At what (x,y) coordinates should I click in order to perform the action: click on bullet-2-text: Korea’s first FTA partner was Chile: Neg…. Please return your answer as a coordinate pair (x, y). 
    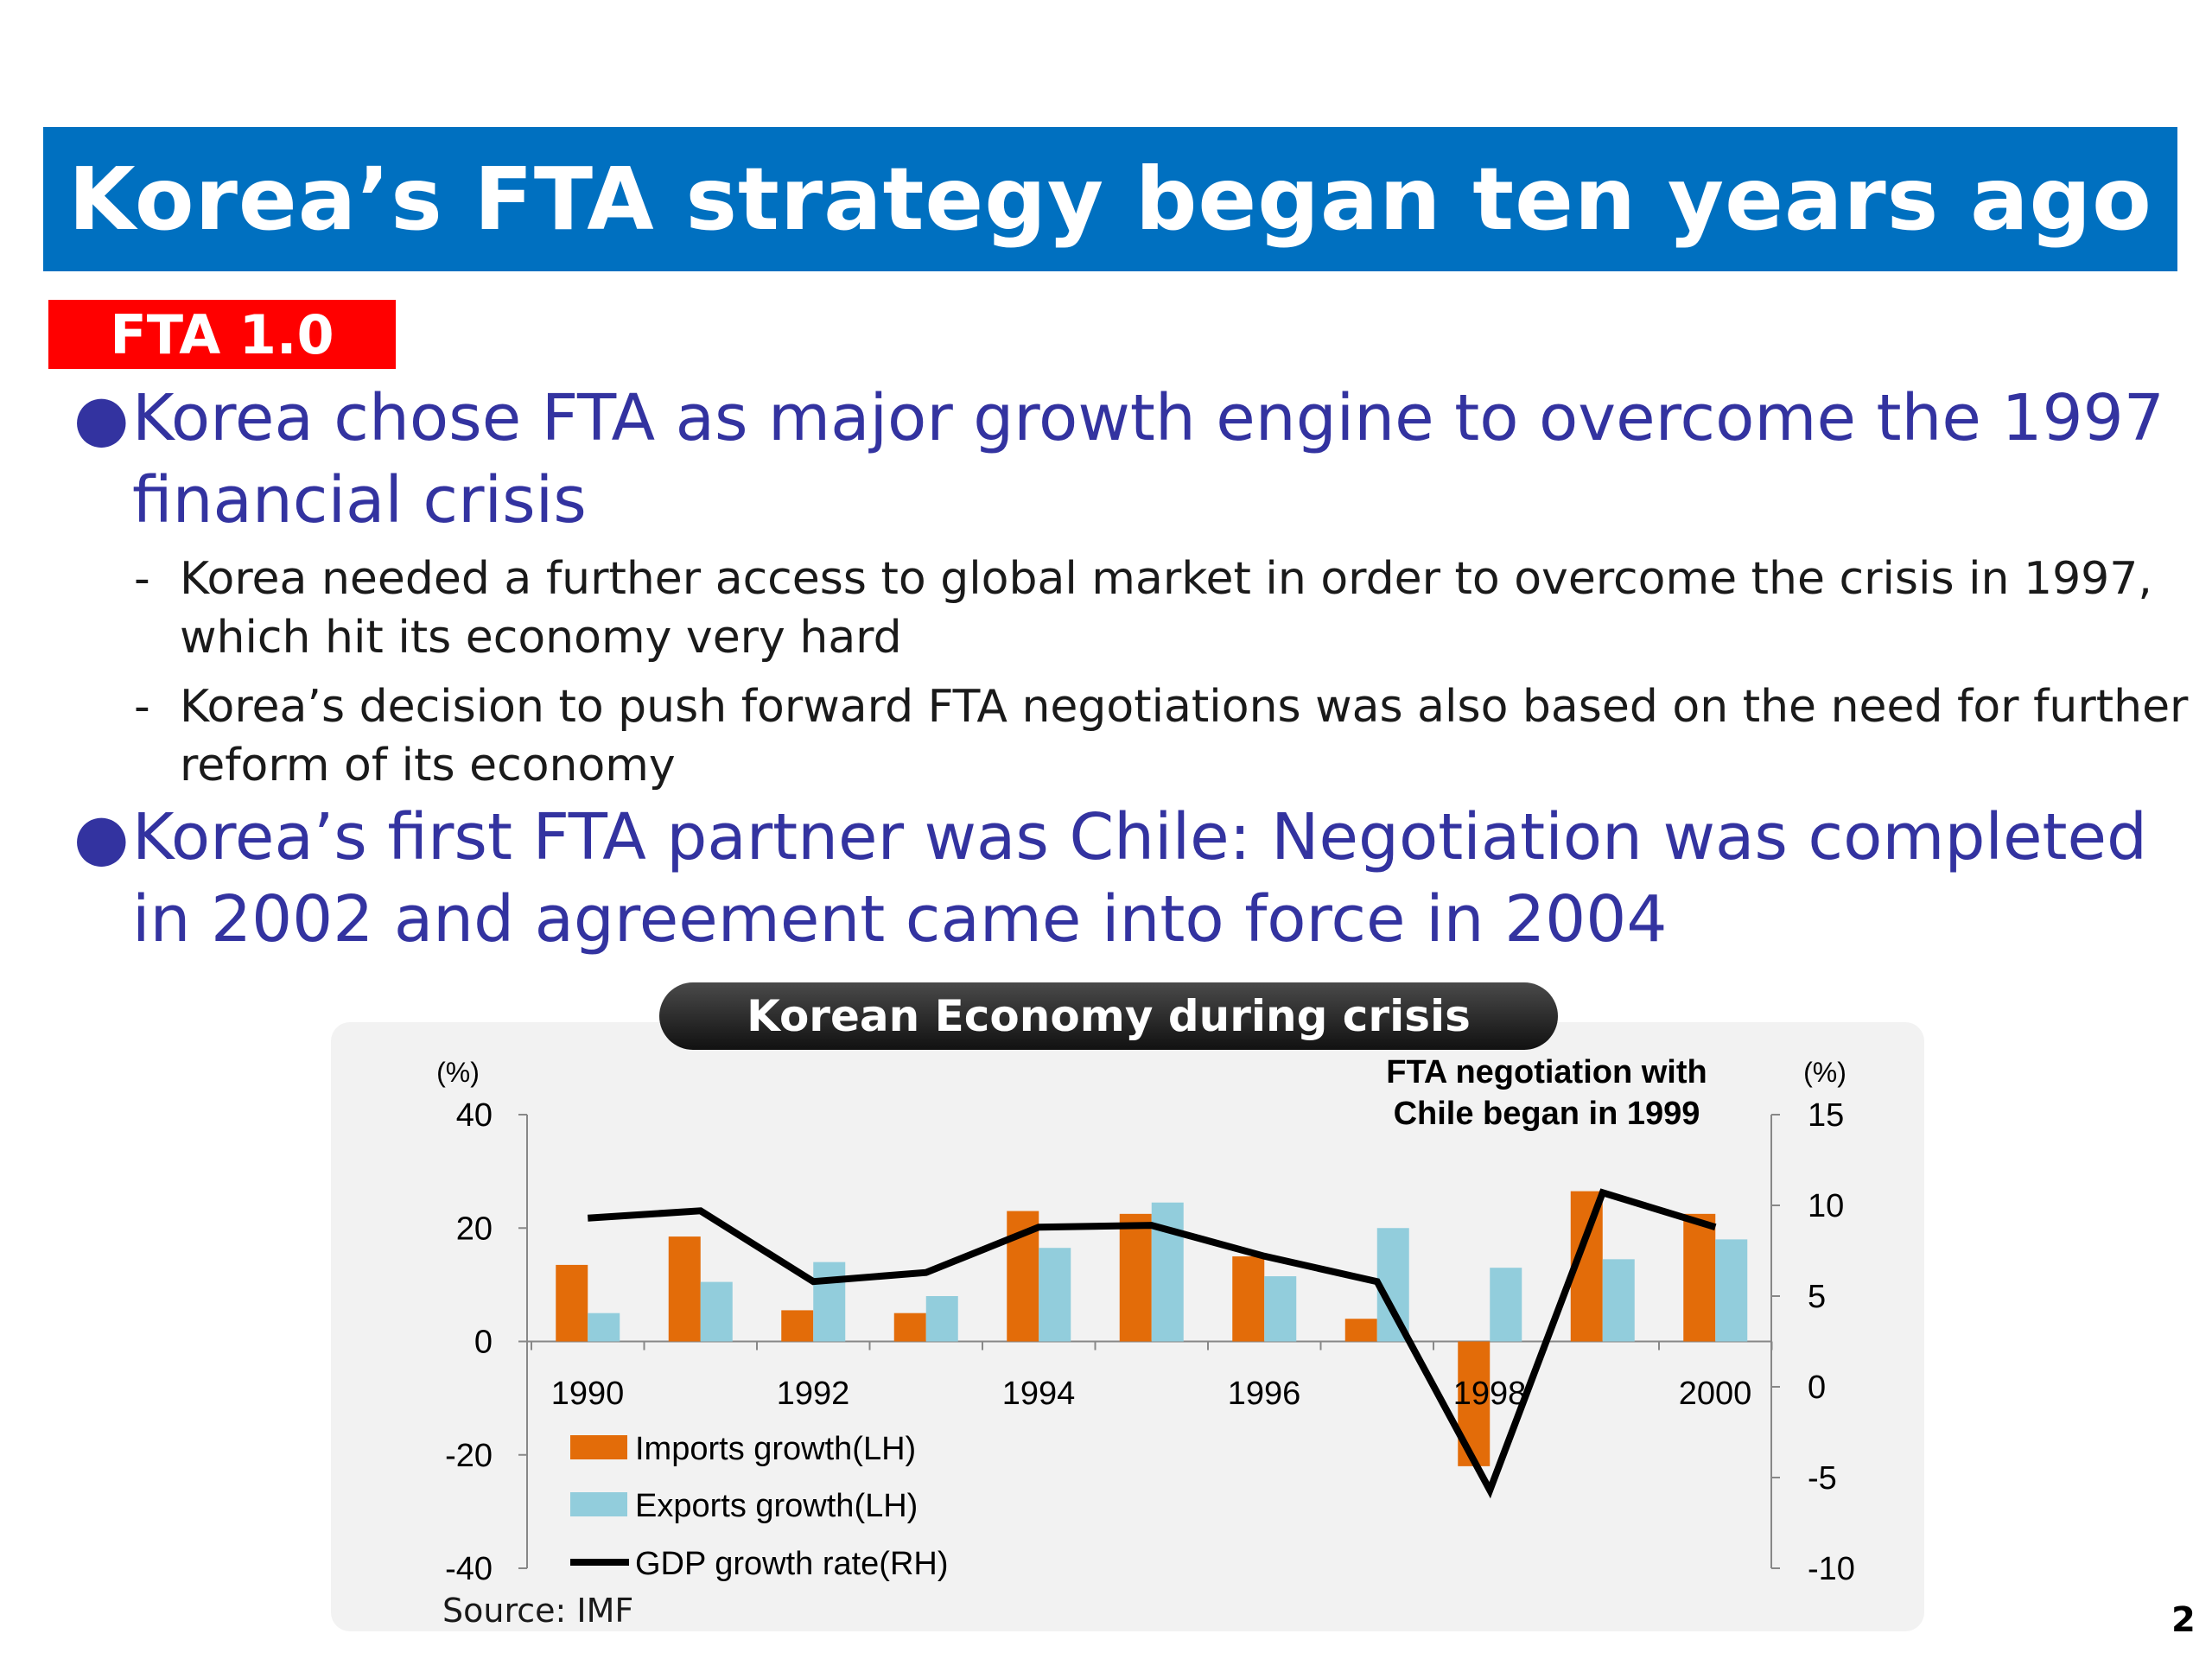
    Looking at the image, I should click on (1140, 878).